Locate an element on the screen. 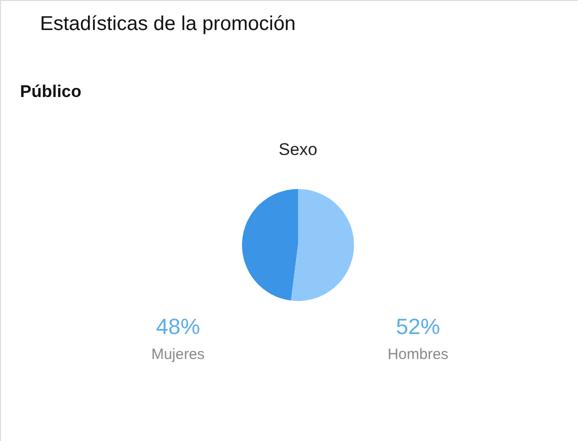 The width and height of the screenshot is (578, 441). data-label: 52% is located at coordinates (418, 326).